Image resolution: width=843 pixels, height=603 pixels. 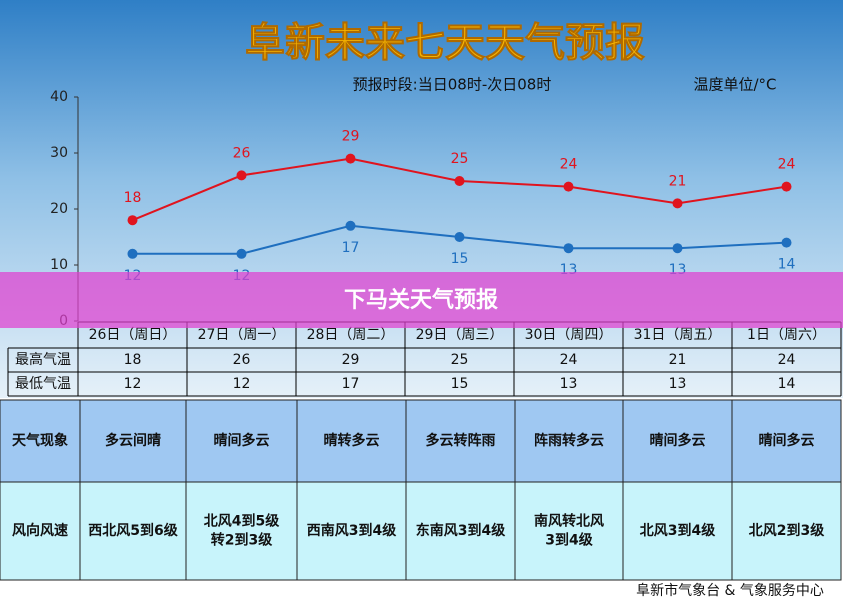 I want to click on row-label: 最低气温, so click(x=43, y=384).